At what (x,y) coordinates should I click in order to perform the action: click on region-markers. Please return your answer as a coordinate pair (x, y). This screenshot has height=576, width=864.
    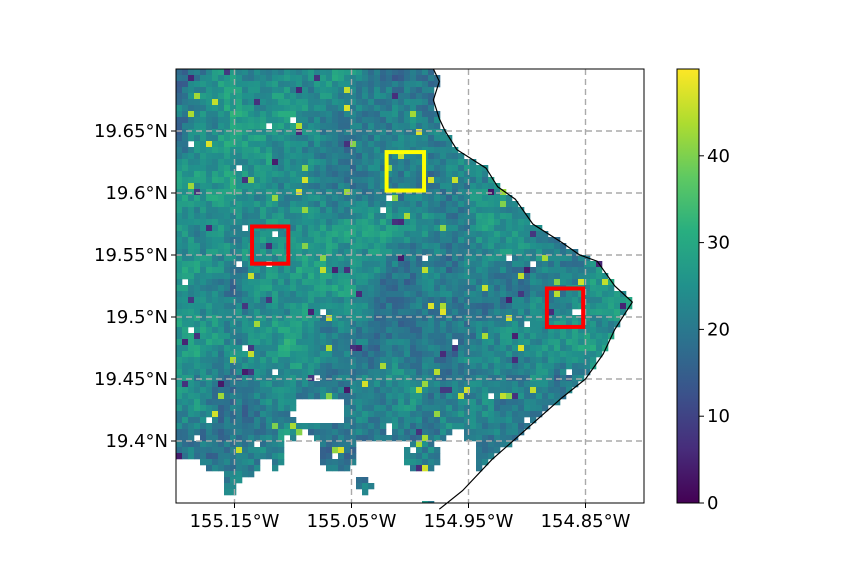
    Looking at the image, I should click on (418, 239).